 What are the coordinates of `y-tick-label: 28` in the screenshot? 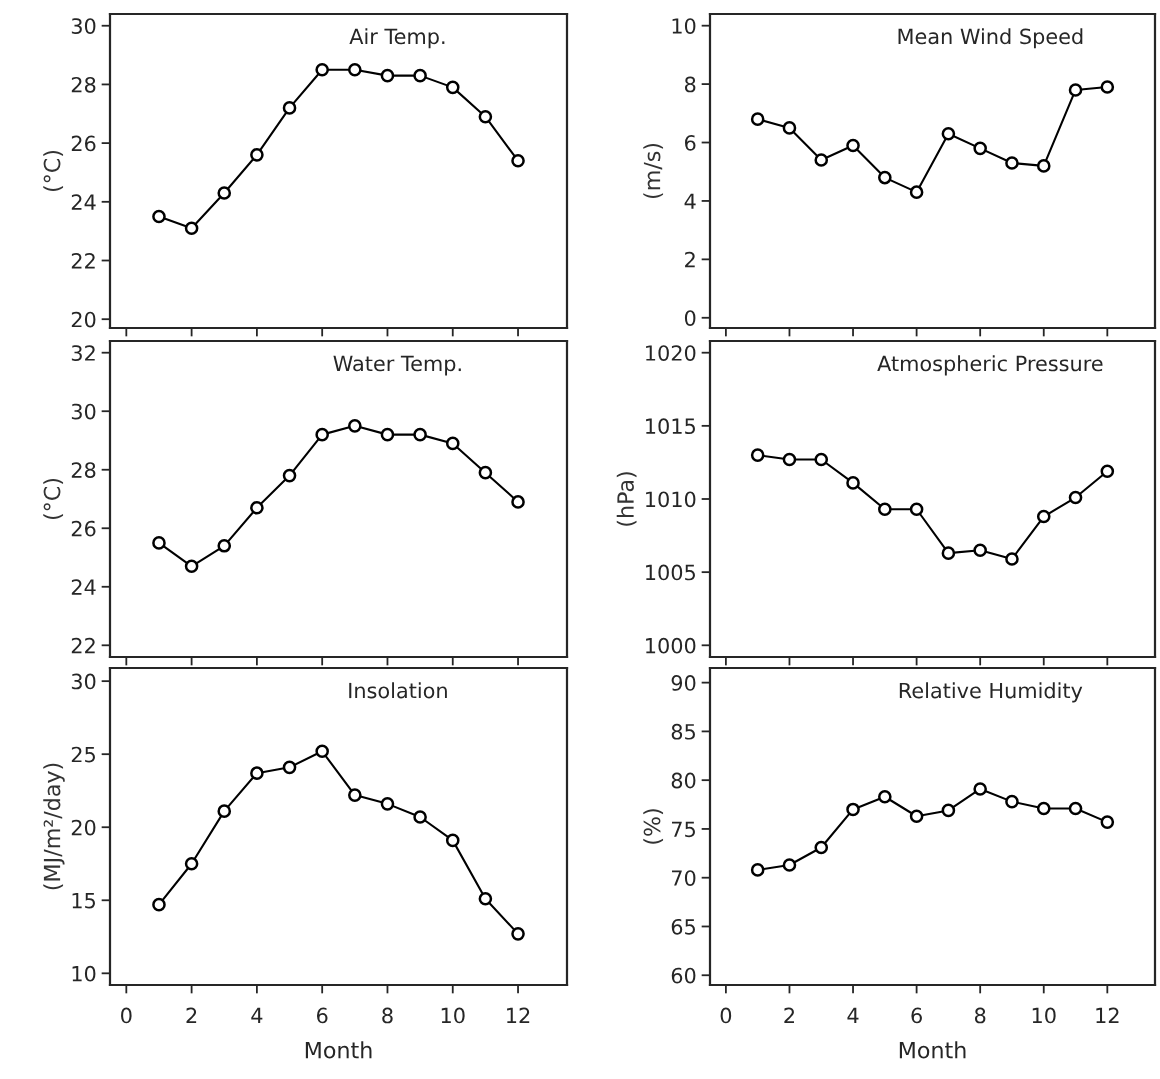 It's located at (83, 470).